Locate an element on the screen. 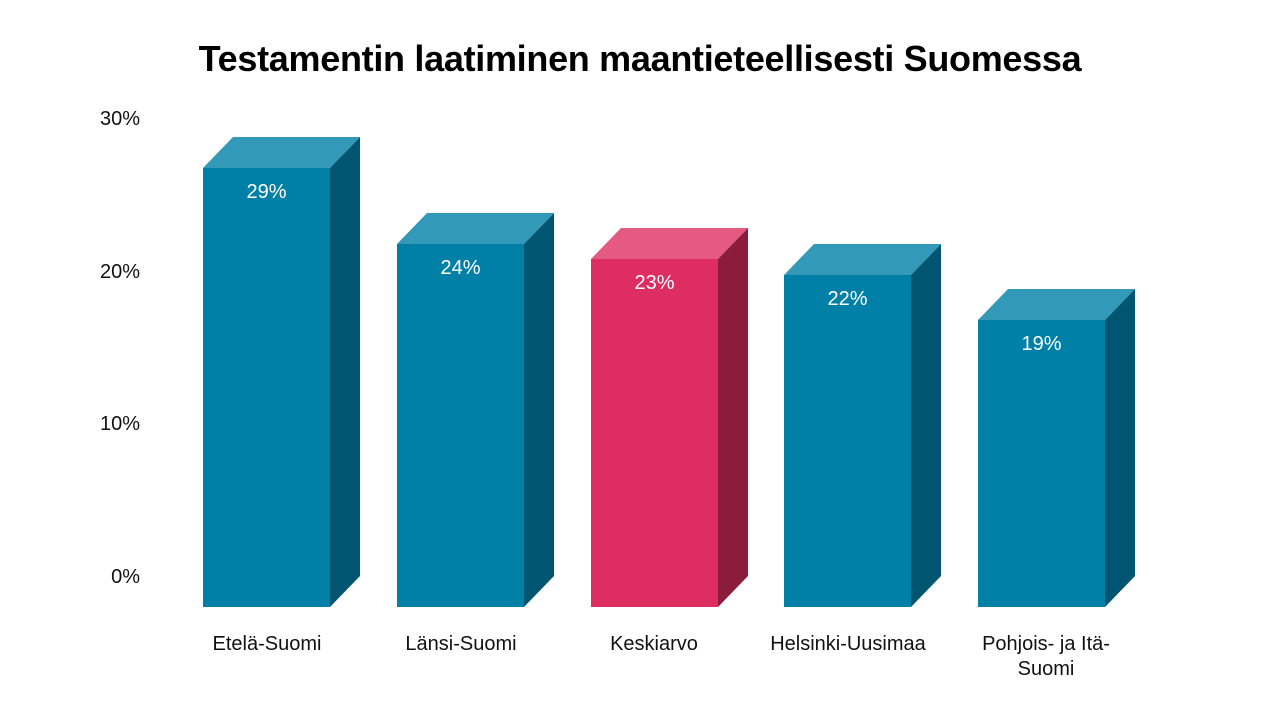 This screenshot has width=1280, height=720. y-tick-10: 10% is located at coordinates (119, 424).